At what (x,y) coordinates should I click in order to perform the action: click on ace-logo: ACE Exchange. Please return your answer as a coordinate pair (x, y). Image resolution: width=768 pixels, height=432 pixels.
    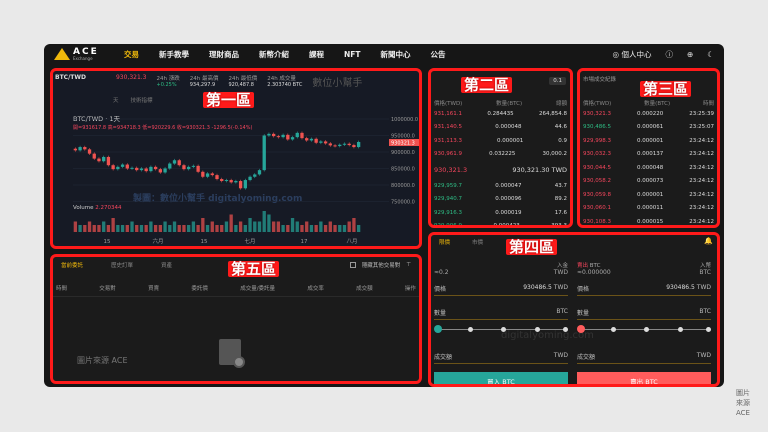
    Looking at the image, I should click on (79, 54).